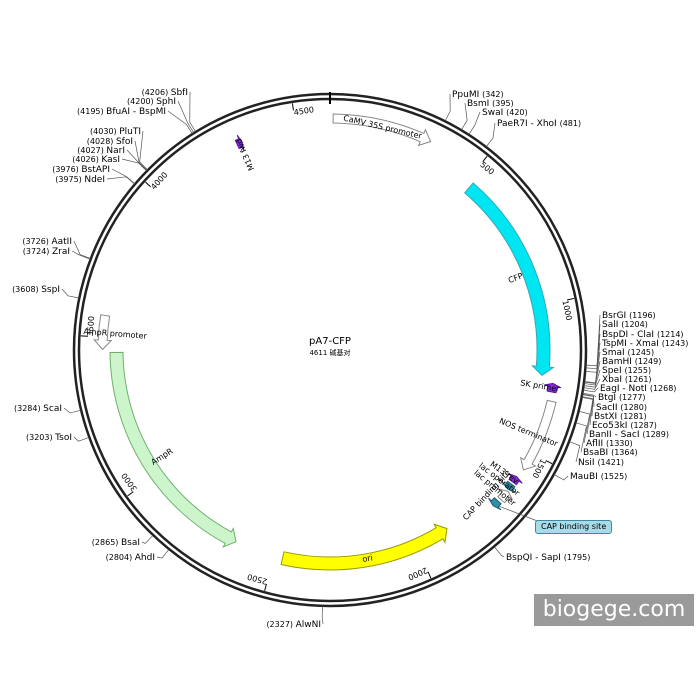 The height and width of the screenshot is (700, 700). I want to click on site-bspdi-clai: BspDI - ClaI (1214), so click(643, 335).